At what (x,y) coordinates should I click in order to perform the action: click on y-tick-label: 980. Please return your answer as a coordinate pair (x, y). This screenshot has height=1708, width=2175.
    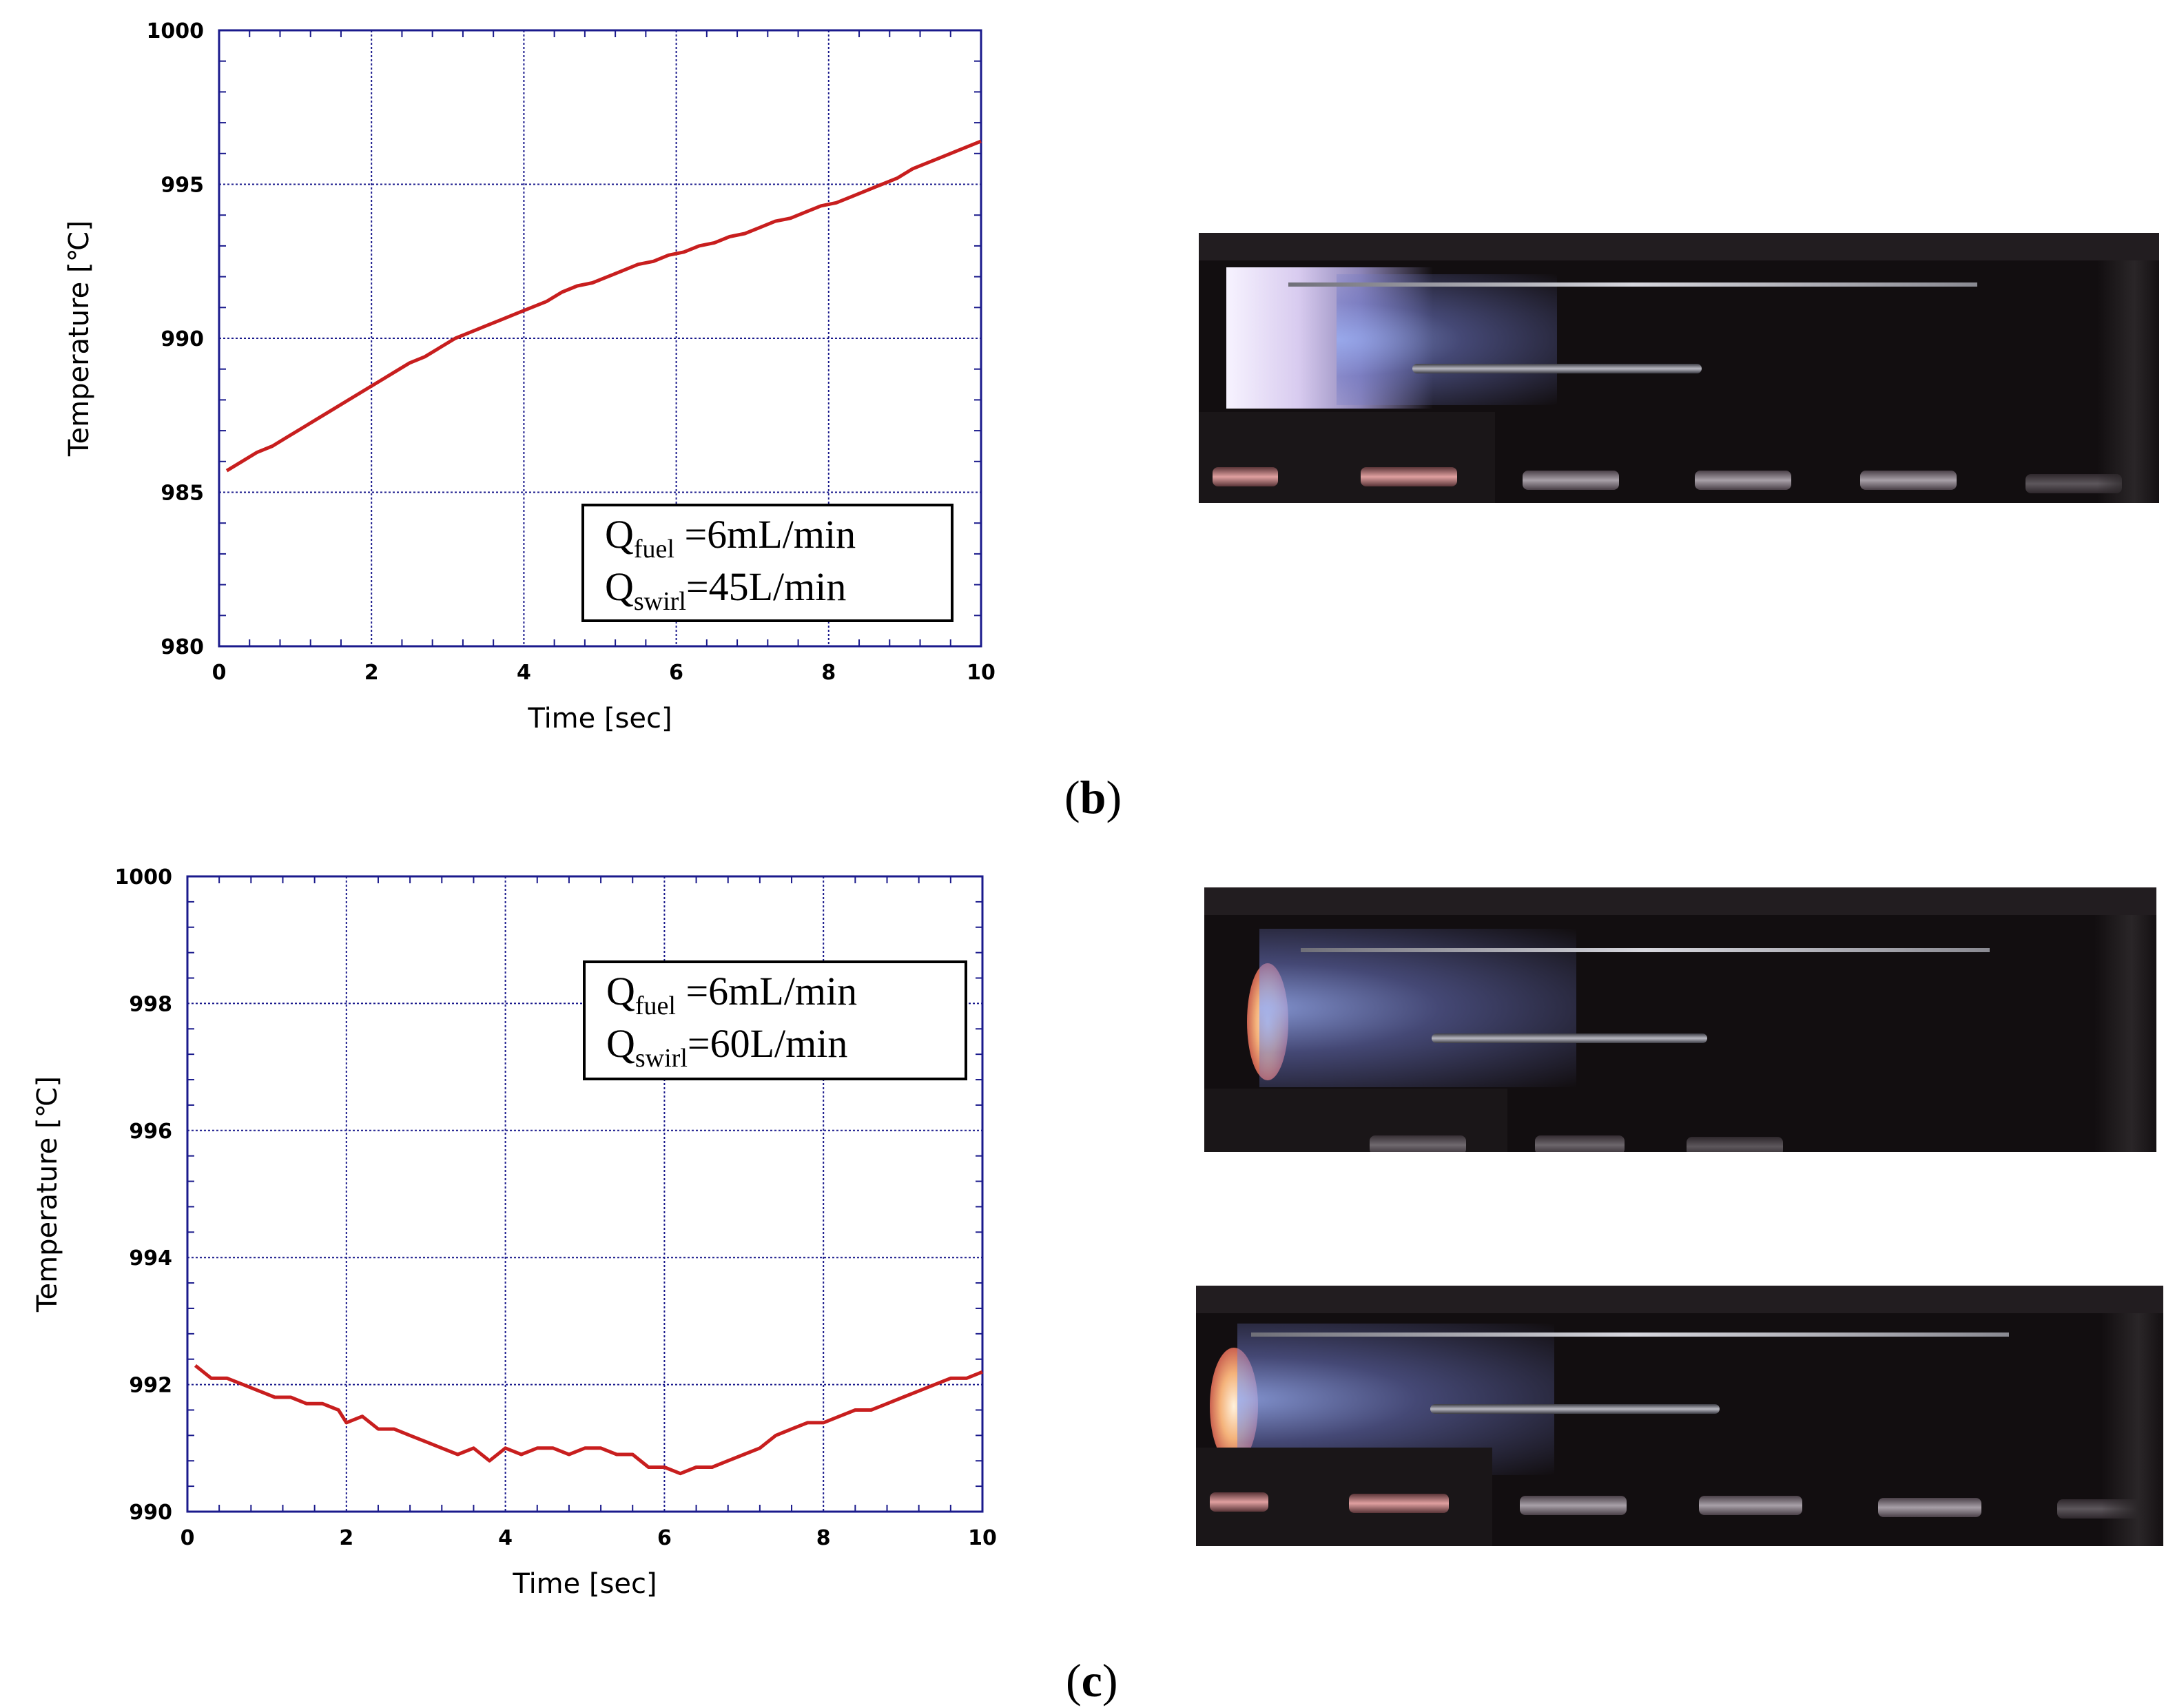
    Looking at the image, I should click on (182, 647).